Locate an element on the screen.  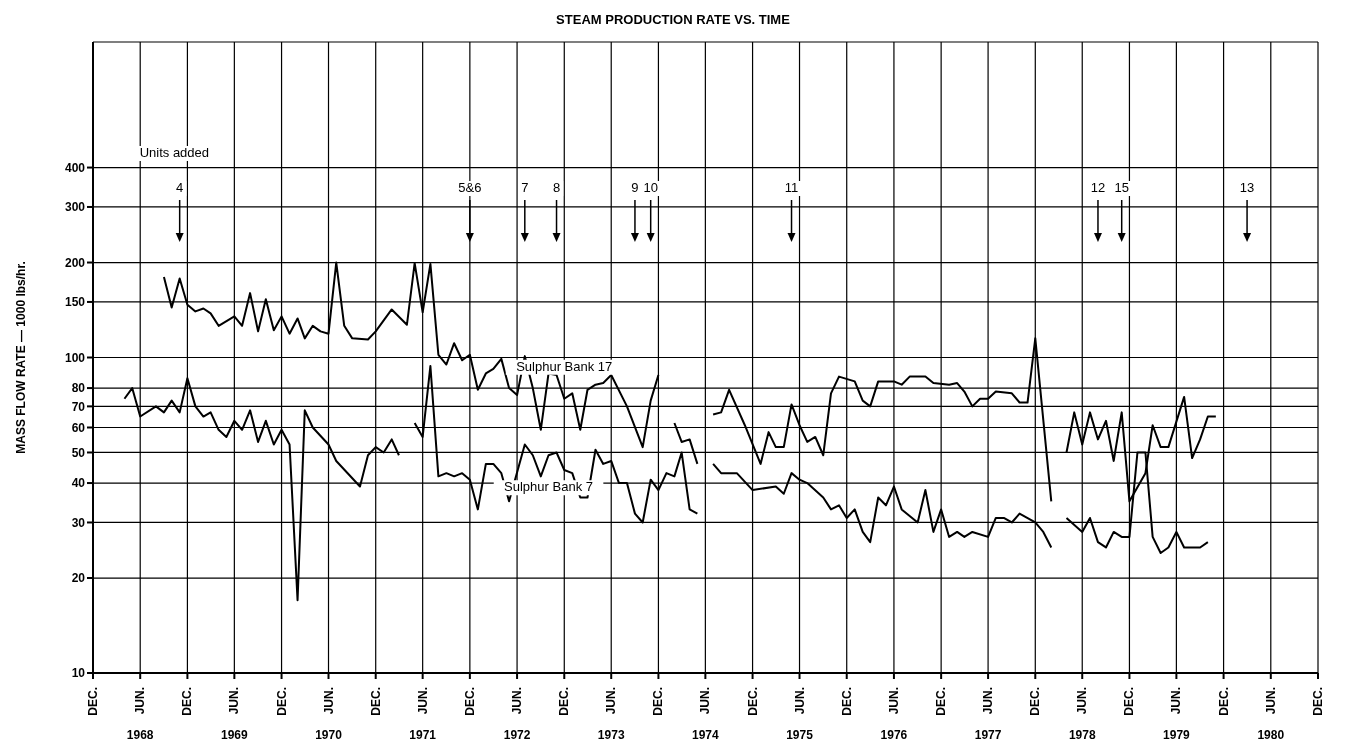
x2-tick-label: 1977 is located at coordinates (988, 735).